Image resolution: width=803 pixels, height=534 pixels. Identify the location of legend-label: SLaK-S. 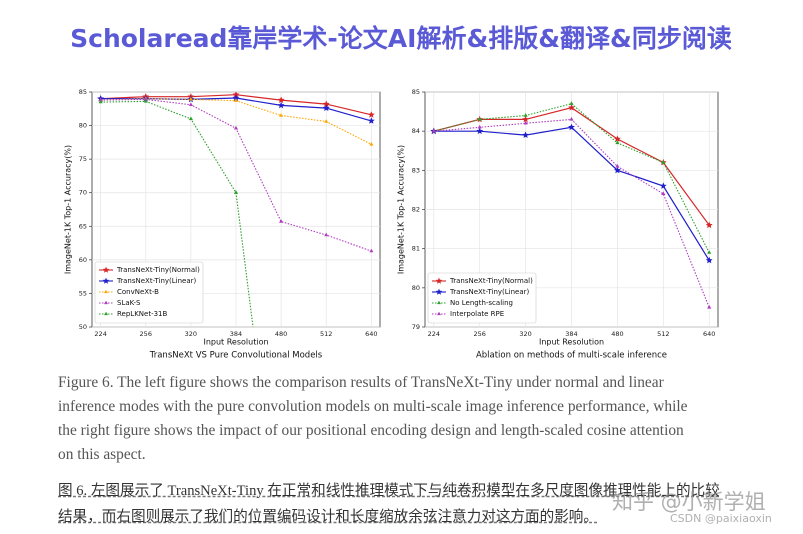
(129, 303).